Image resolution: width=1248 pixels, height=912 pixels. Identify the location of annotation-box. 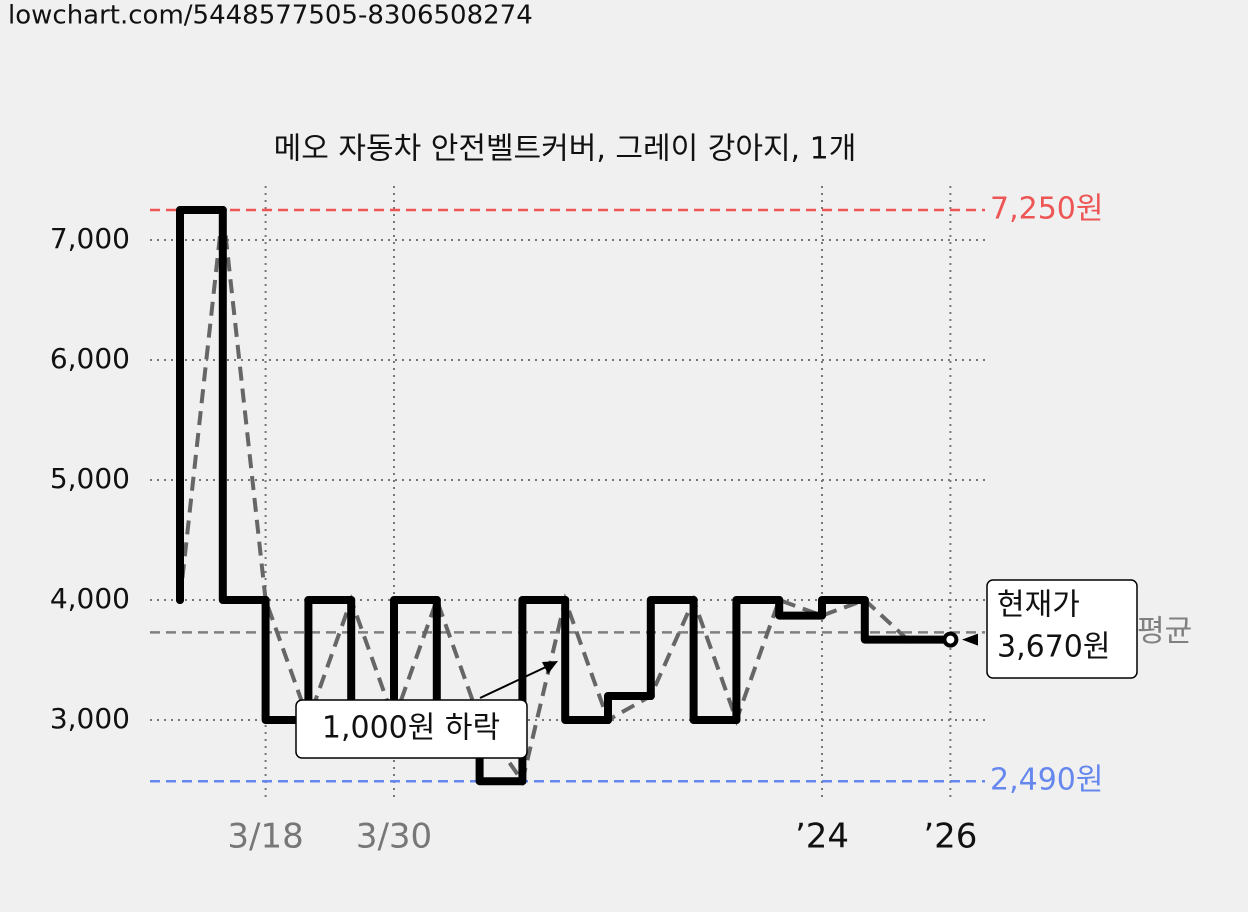
(411, 729).